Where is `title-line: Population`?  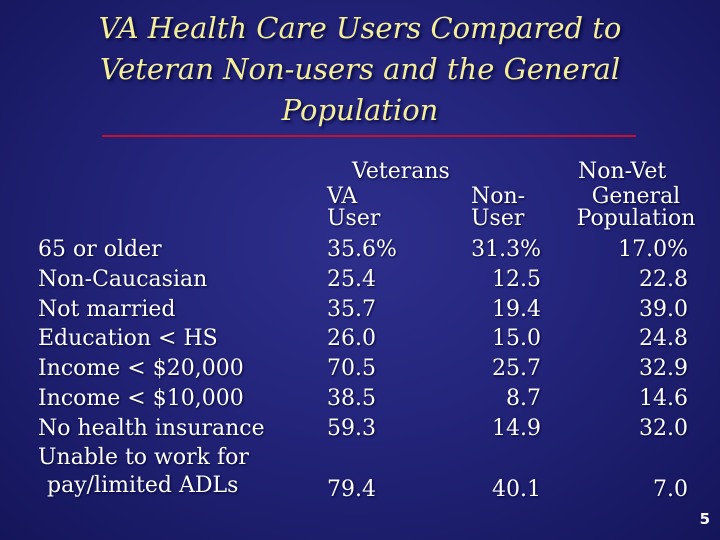 title-line: Population is located at coordinates (360, 110).